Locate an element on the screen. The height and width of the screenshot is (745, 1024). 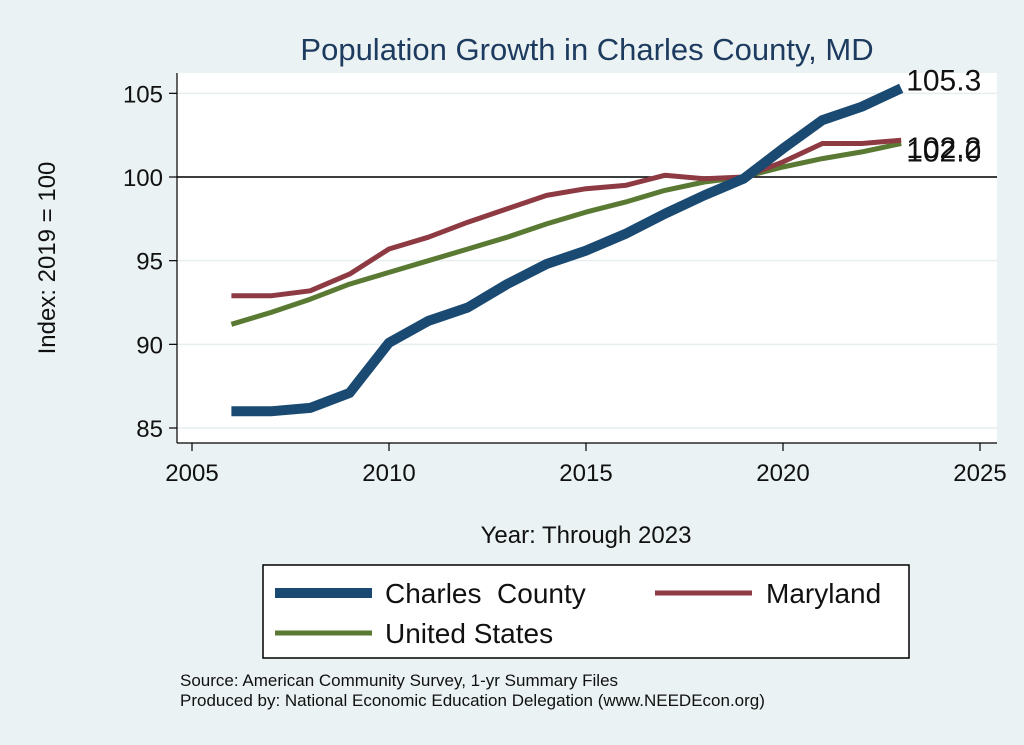
y-axis-label: Index: 2019 = 100 is located at coordinates (47, 258).